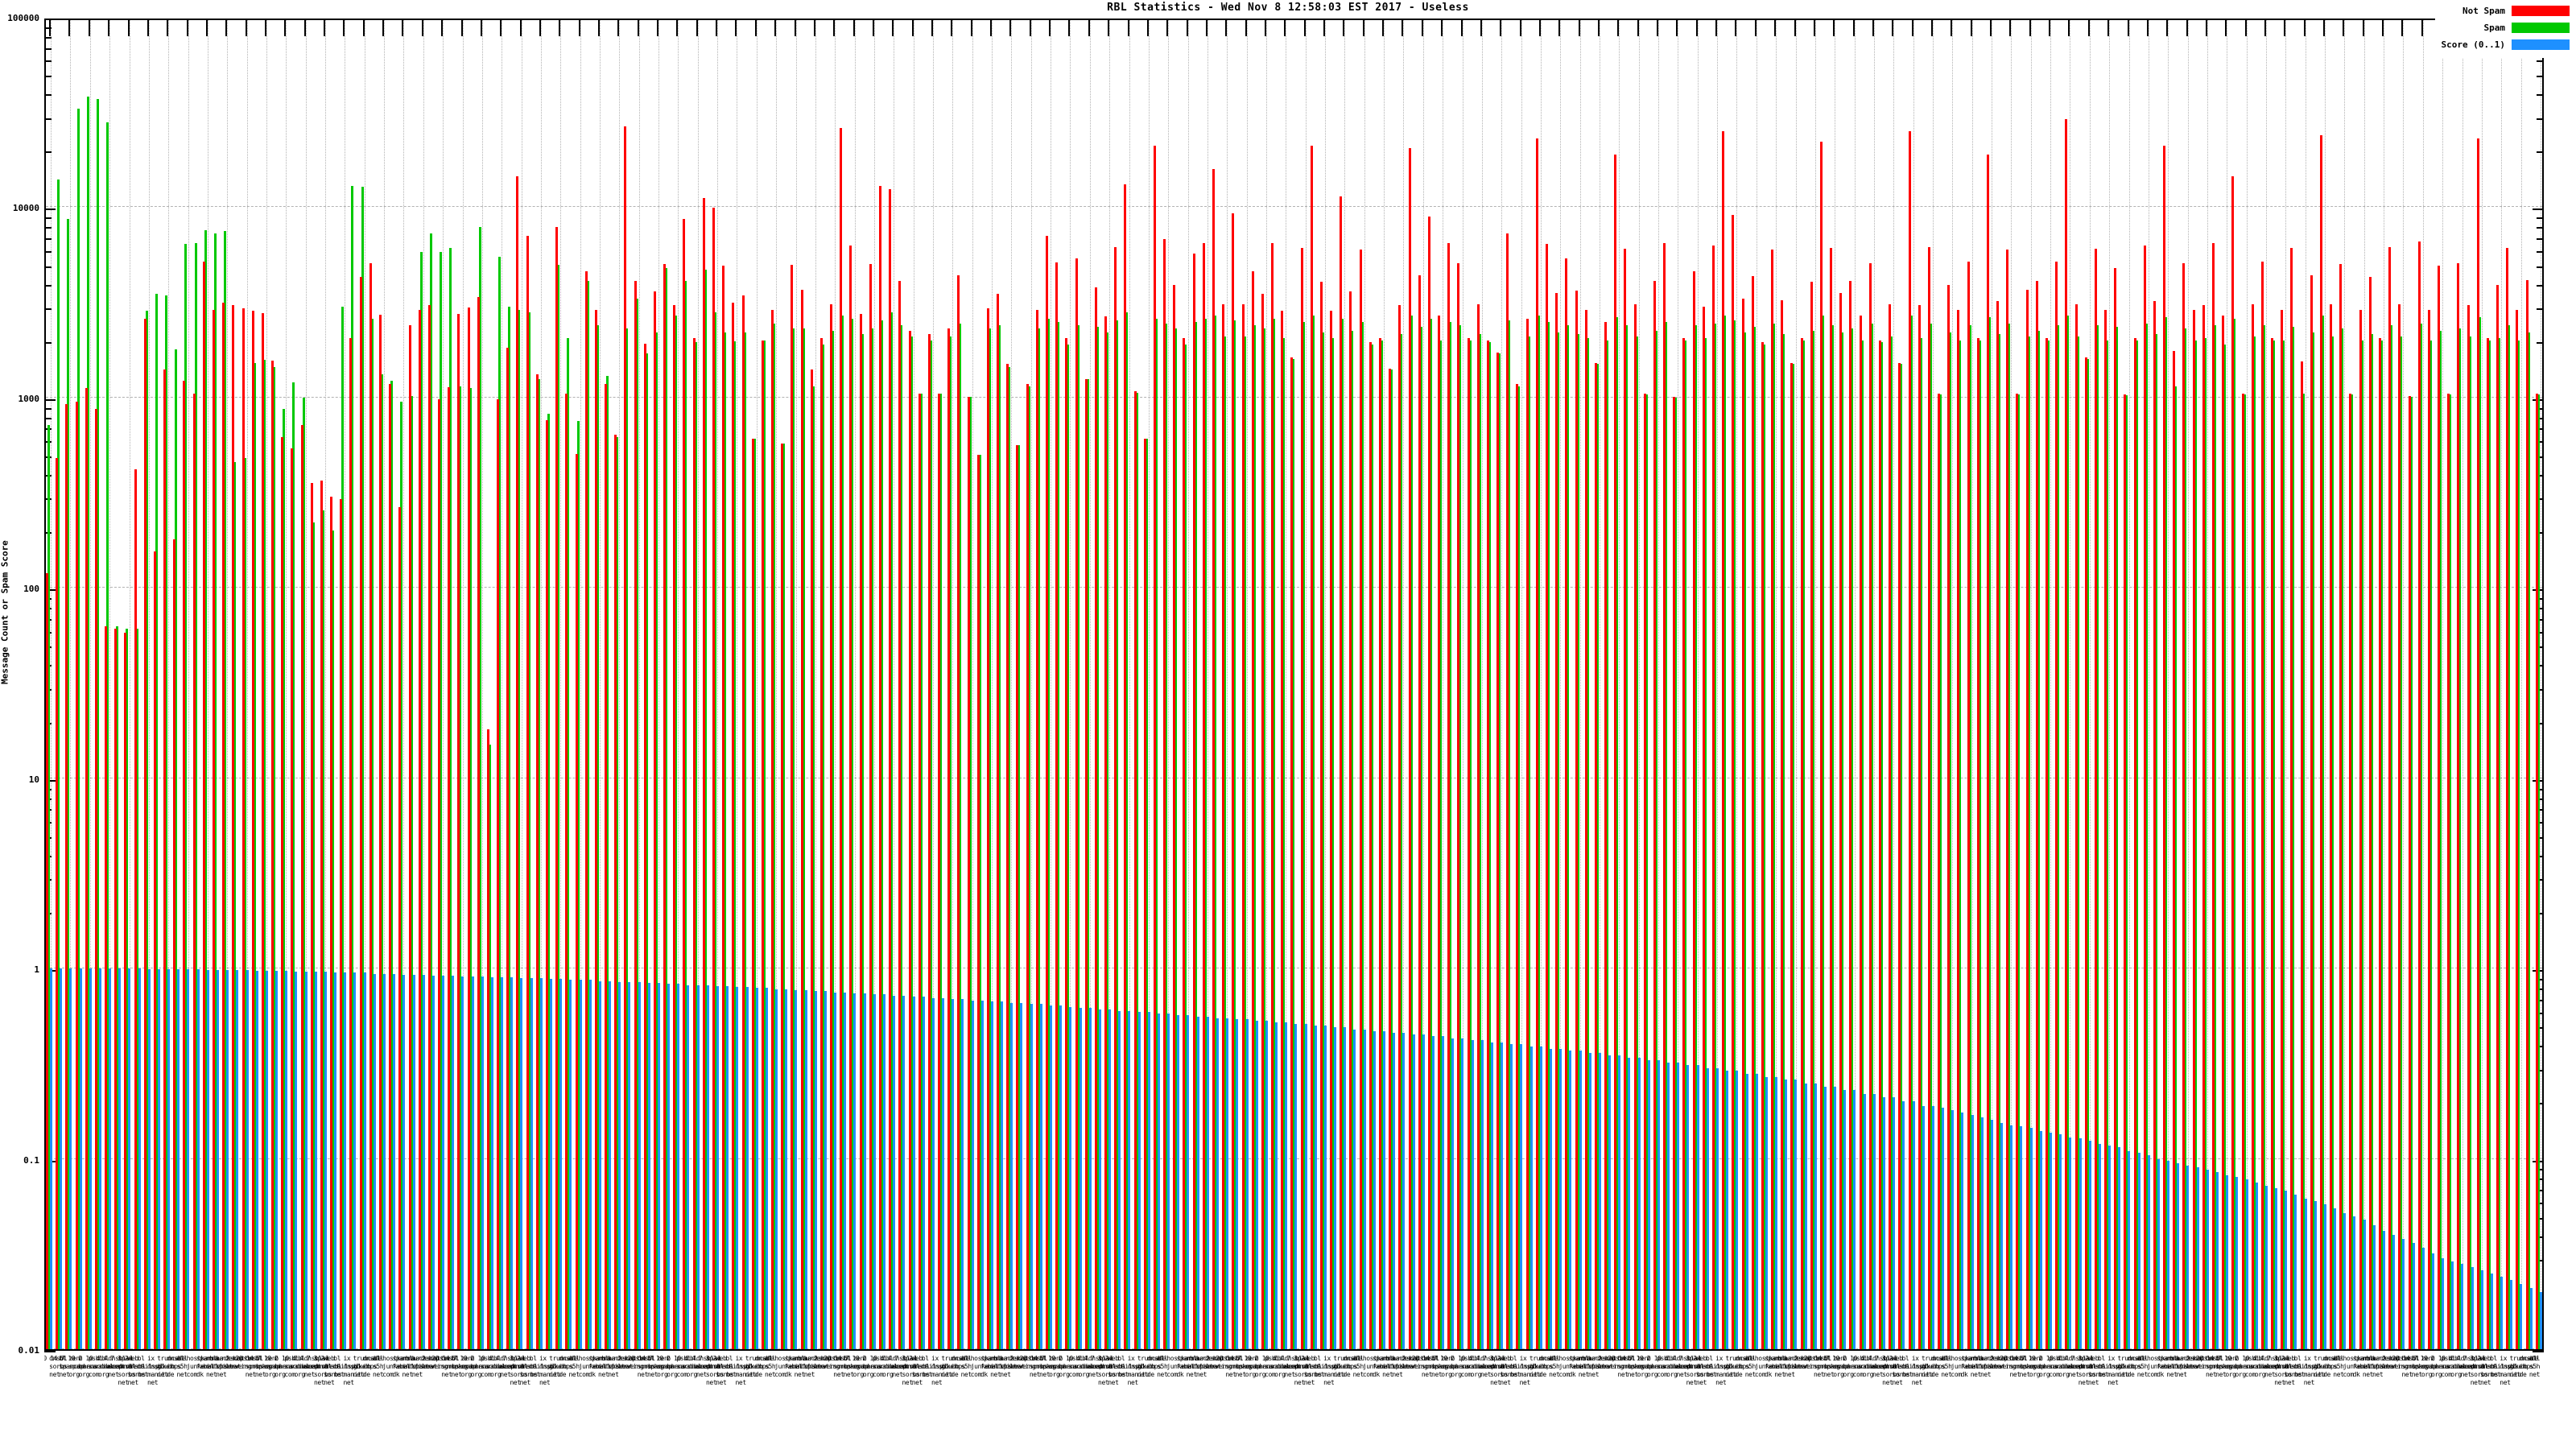 Image resolution: width=2576 pixels, height=1449 pixels. I want to click on x-axis-label: org, so click(1064, 1374).